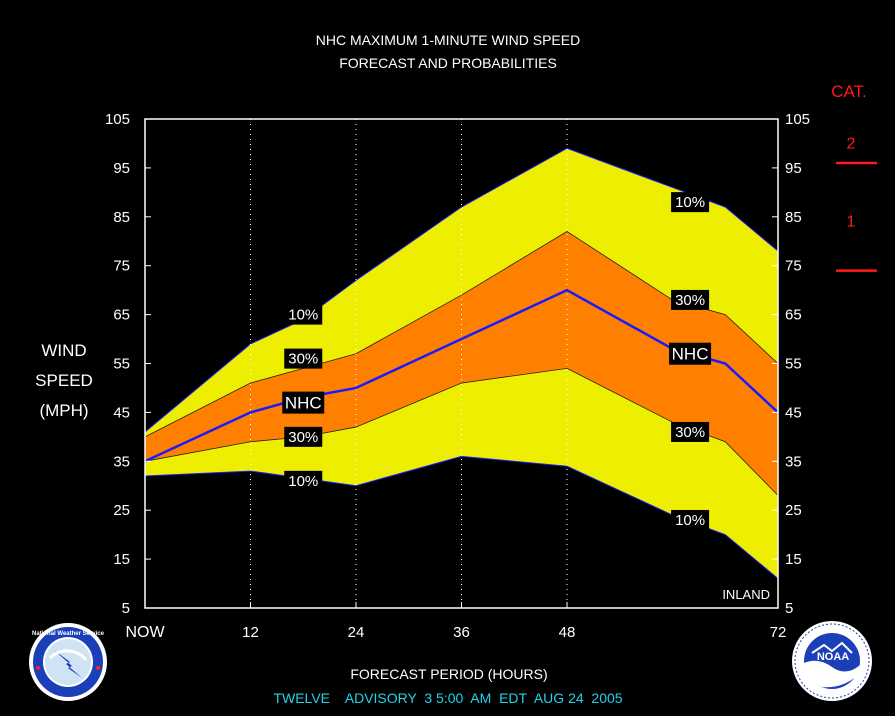 The height and width of the screenshot is (716, 895). What do you see at coordinates (64, 380) in the screenshot?
I see `y-axis-label-line-2: SPEED` at bounding box center [64, 380].